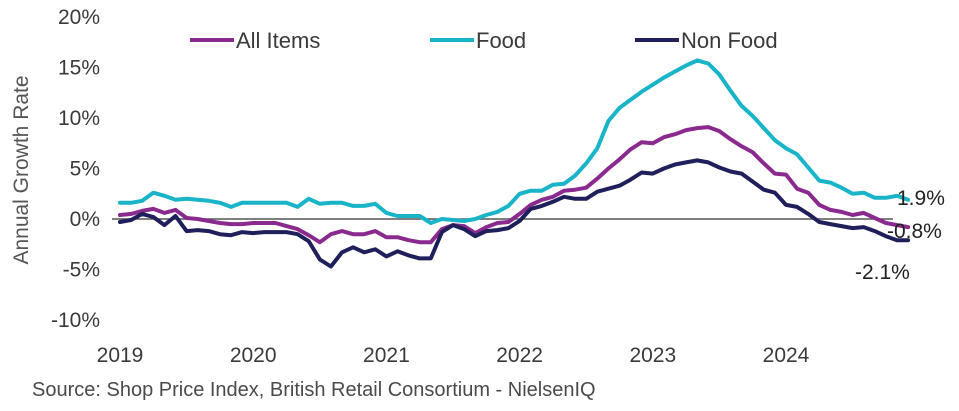 This screenshot has height=411, width=959. I want to click on x-axis-ticks: 2019 2020 2021 2022 2023 2024, so click(453, 355).